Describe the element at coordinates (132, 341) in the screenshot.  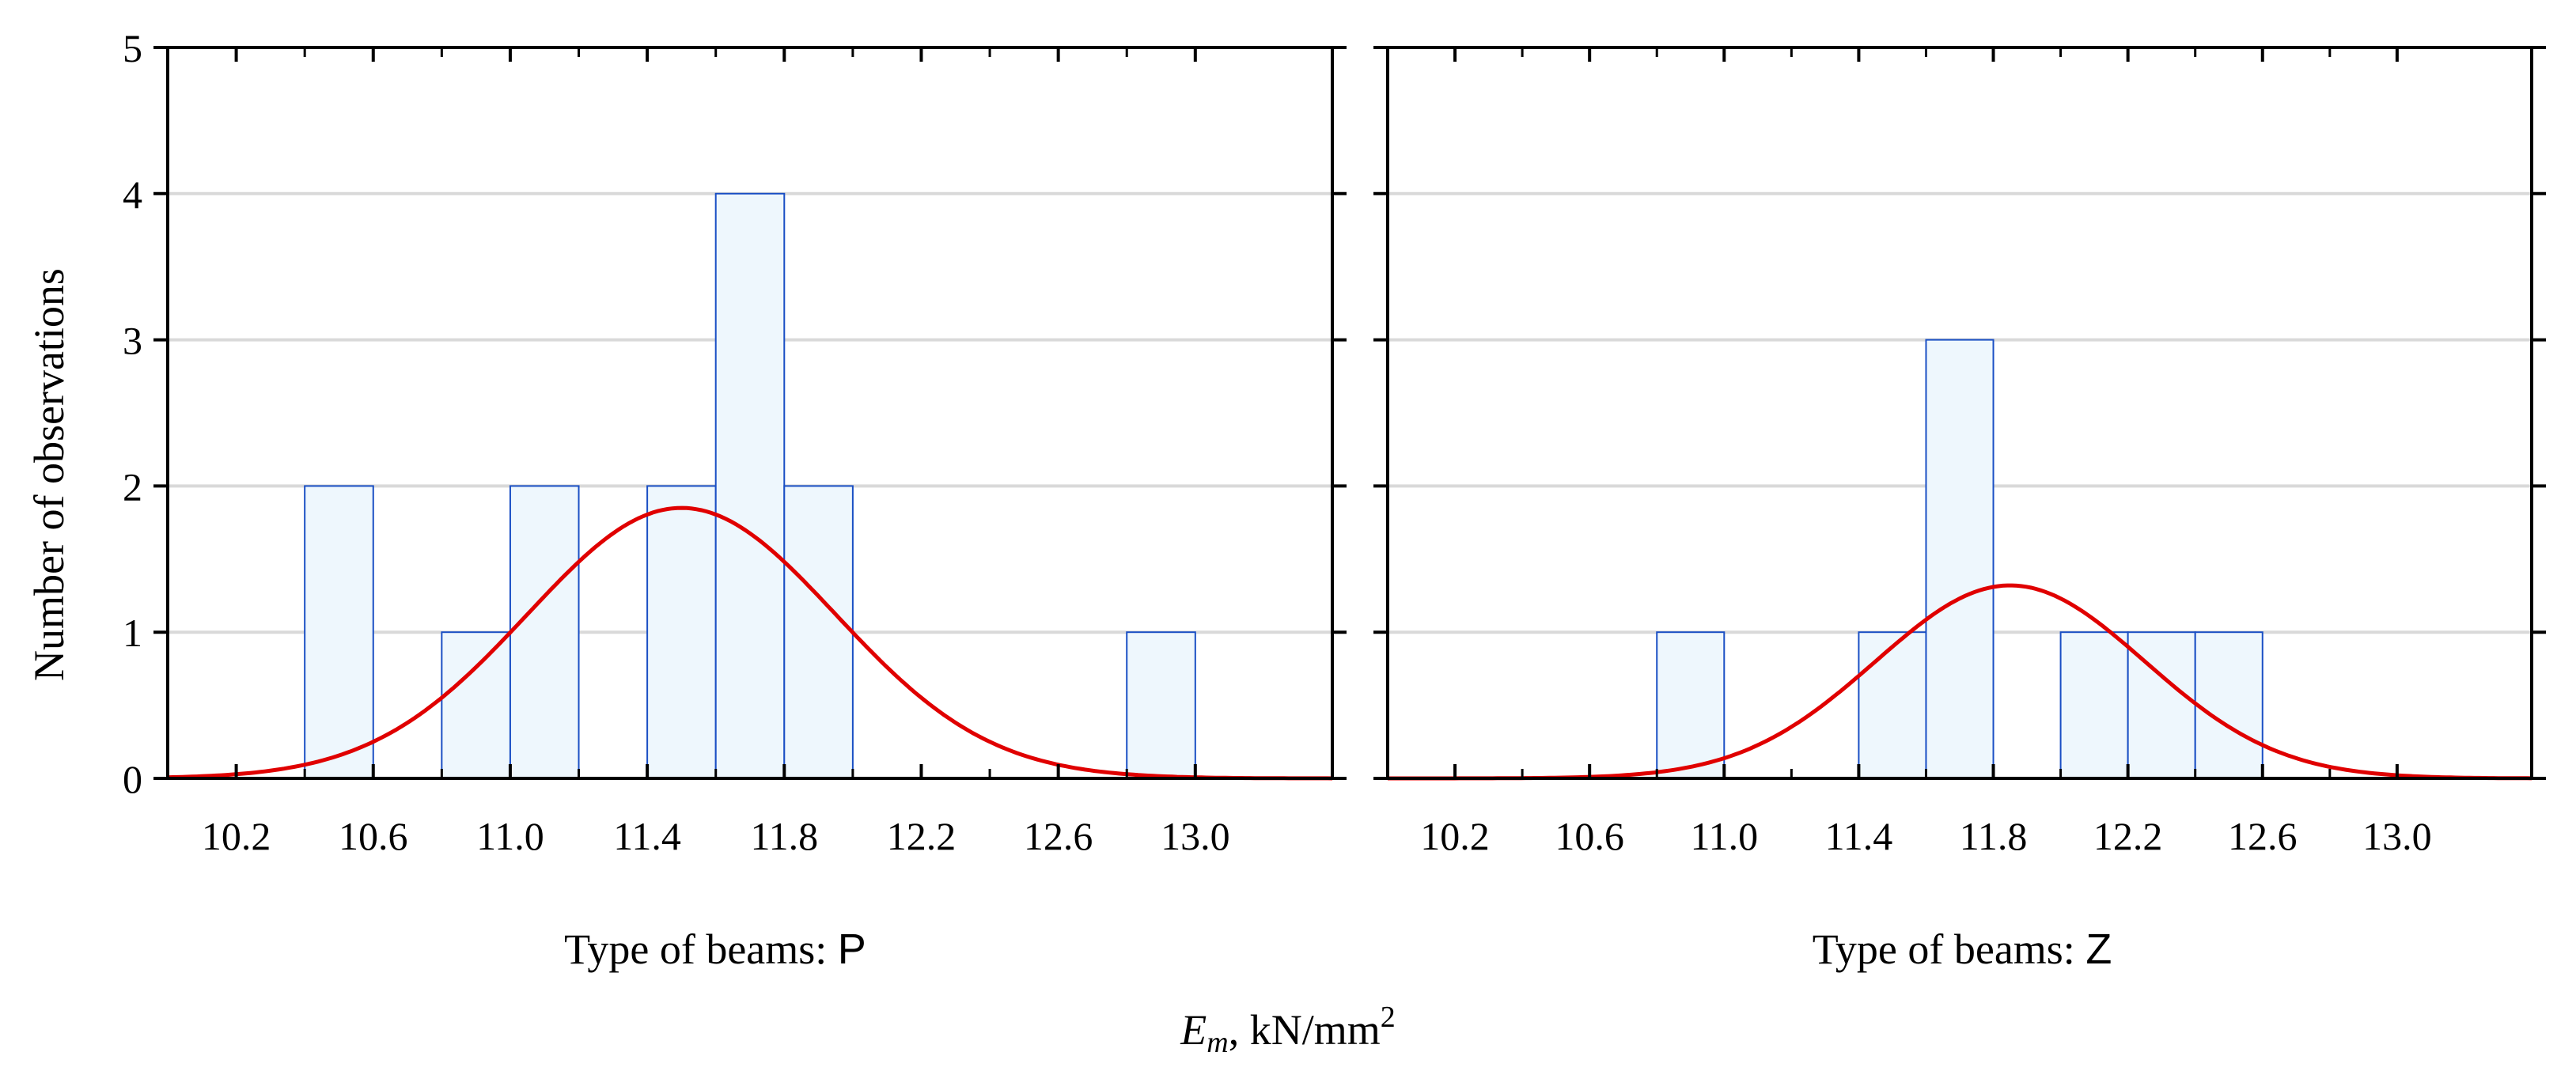
I see `y-tick-label: 3` at that location.